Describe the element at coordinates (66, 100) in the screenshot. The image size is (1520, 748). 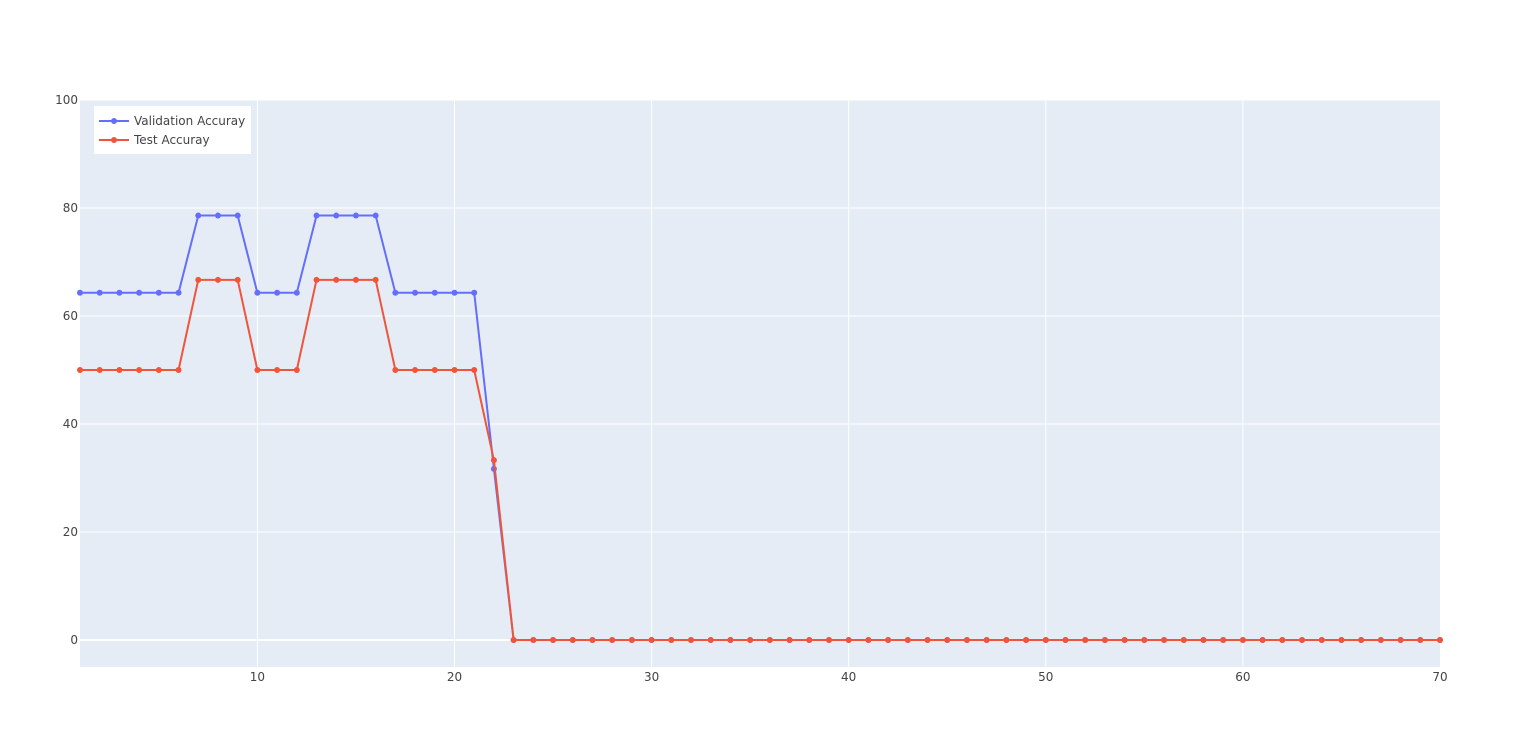
I see `y-tick-label: 100` at that location.